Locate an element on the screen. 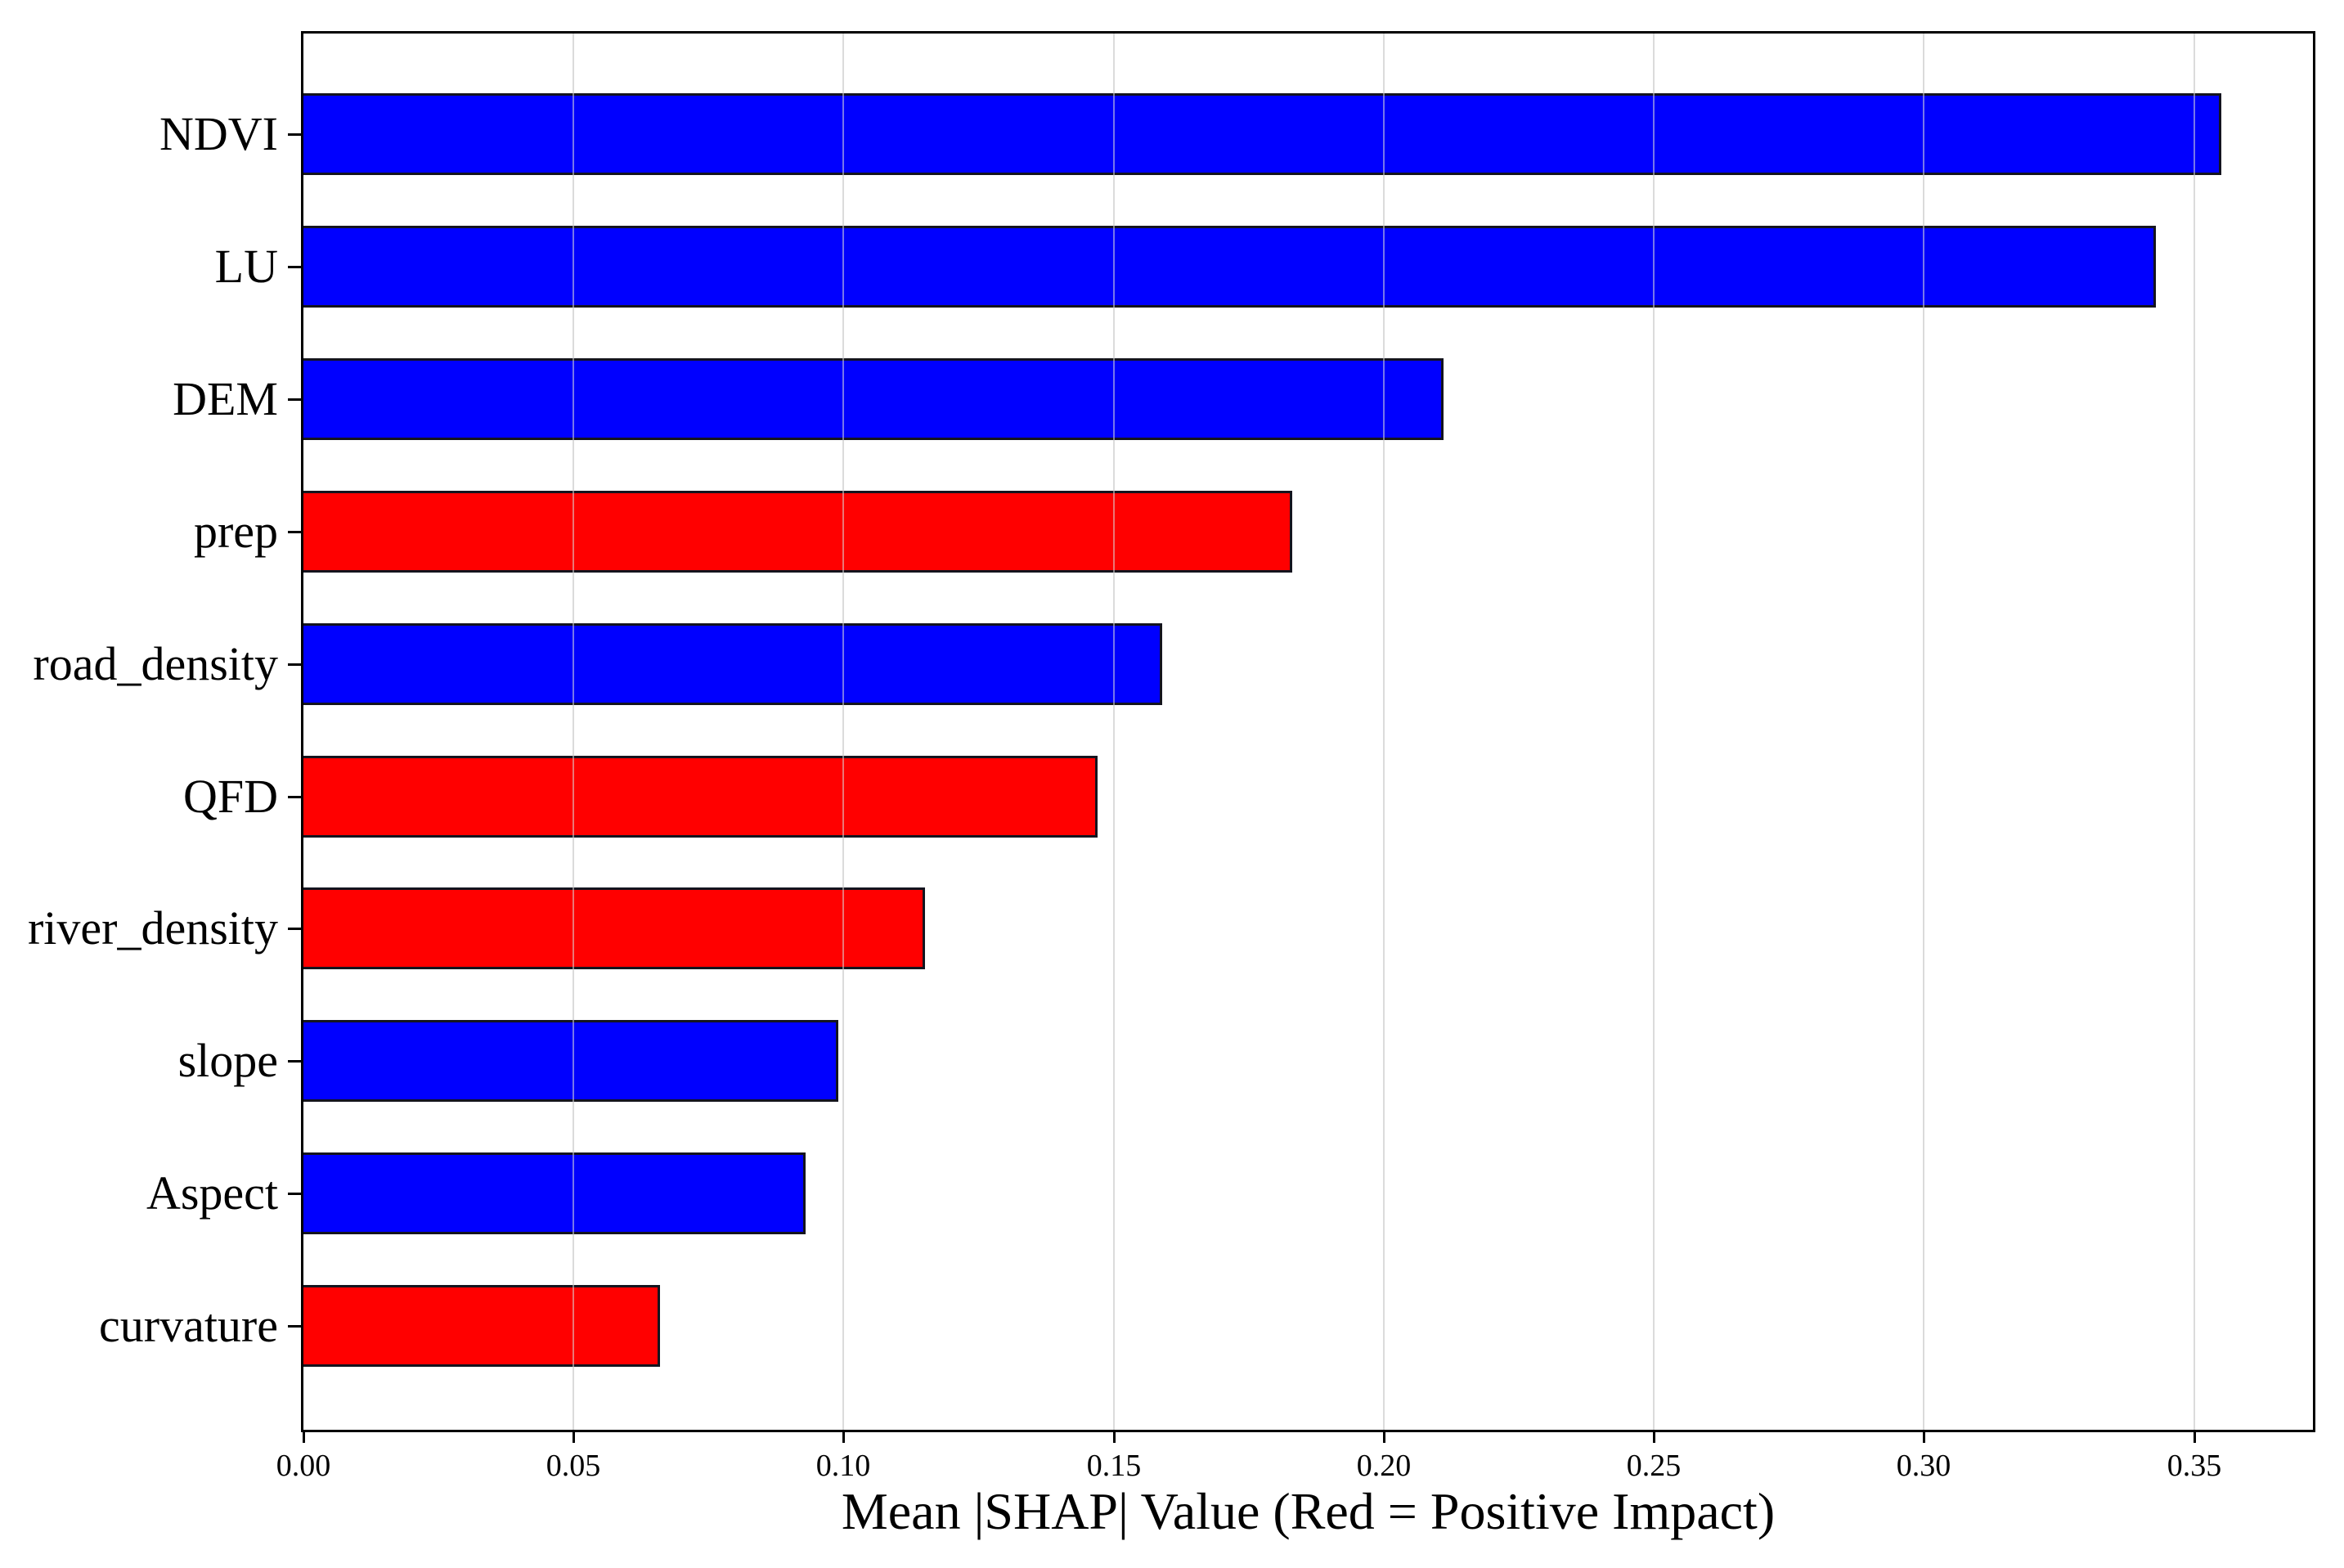 This screenshot has width=2344, height=1568. y-axis-label: QFD is located at coordinates (230, 796).